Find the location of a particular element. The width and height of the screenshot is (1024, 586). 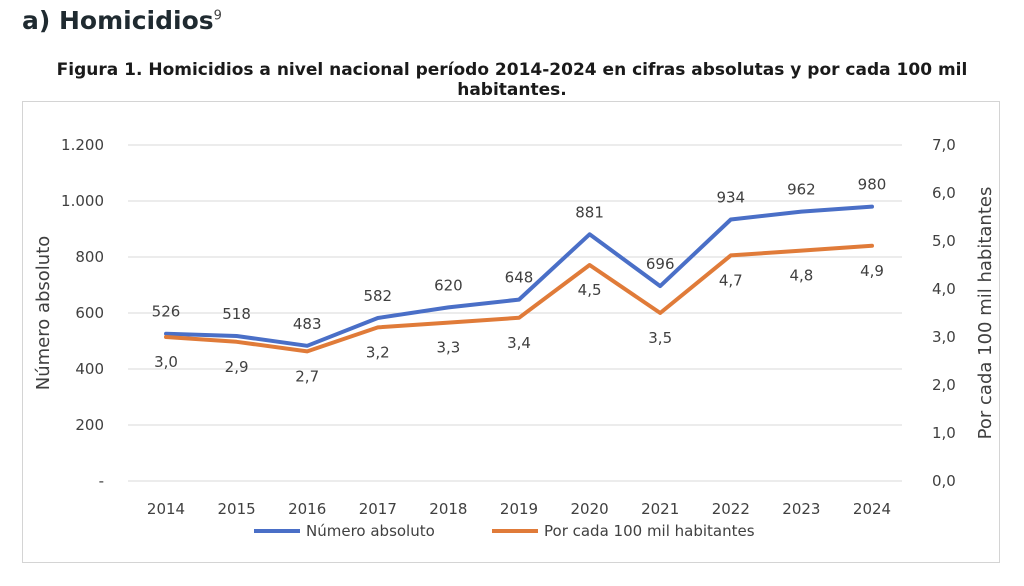

y-left-tick-label: 400 is located at coordinates (89, 369).